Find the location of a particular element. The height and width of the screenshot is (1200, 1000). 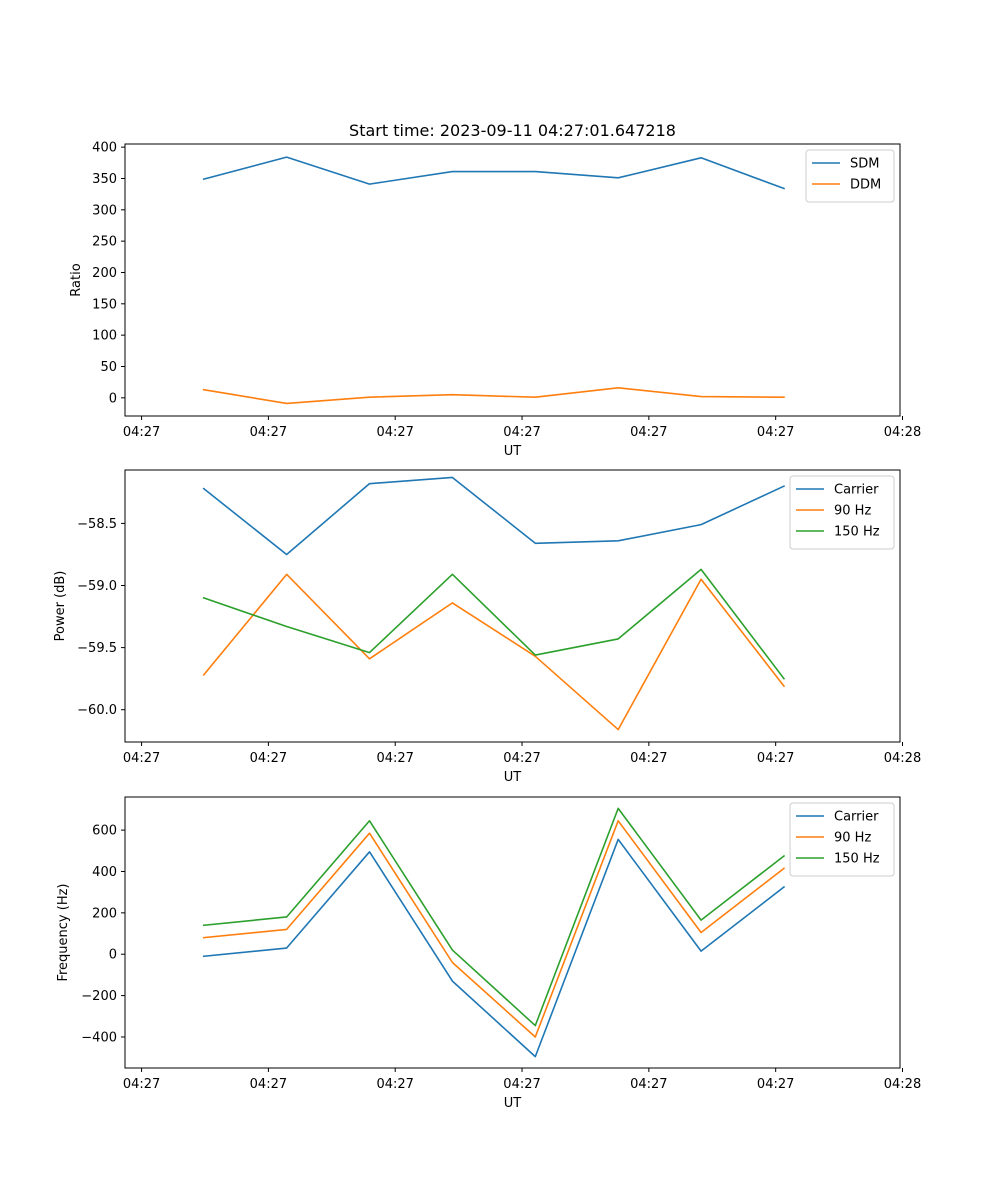

frequency-x-axis-label: UT is located at coordinates (513, 1103).